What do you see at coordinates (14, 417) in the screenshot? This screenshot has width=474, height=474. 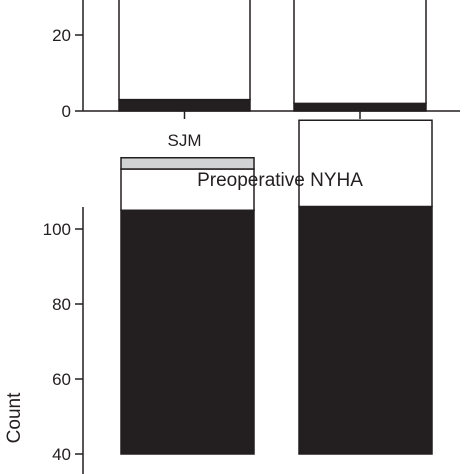 I see `bottom-y-axis-title: Count` at bounding box center [14, 417].